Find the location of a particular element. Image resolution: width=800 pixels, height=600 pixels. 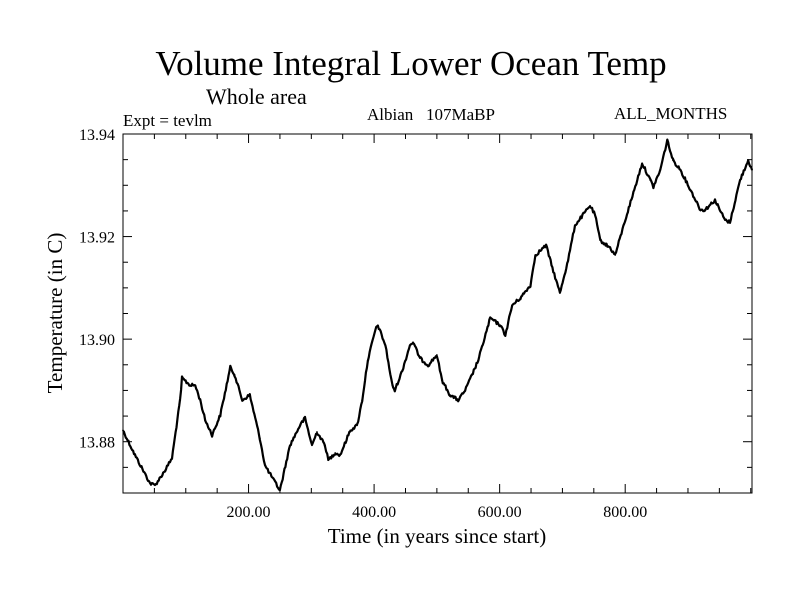

x-tick-label: 400.00 is located at coordinates (374, 512).